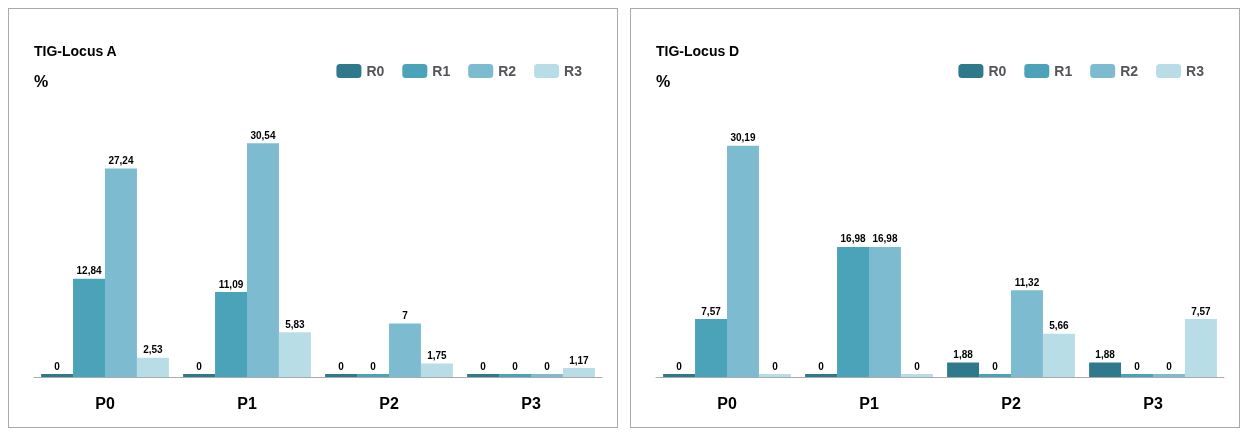  I want to click on data-label: 5,66, so click(1059, 326).